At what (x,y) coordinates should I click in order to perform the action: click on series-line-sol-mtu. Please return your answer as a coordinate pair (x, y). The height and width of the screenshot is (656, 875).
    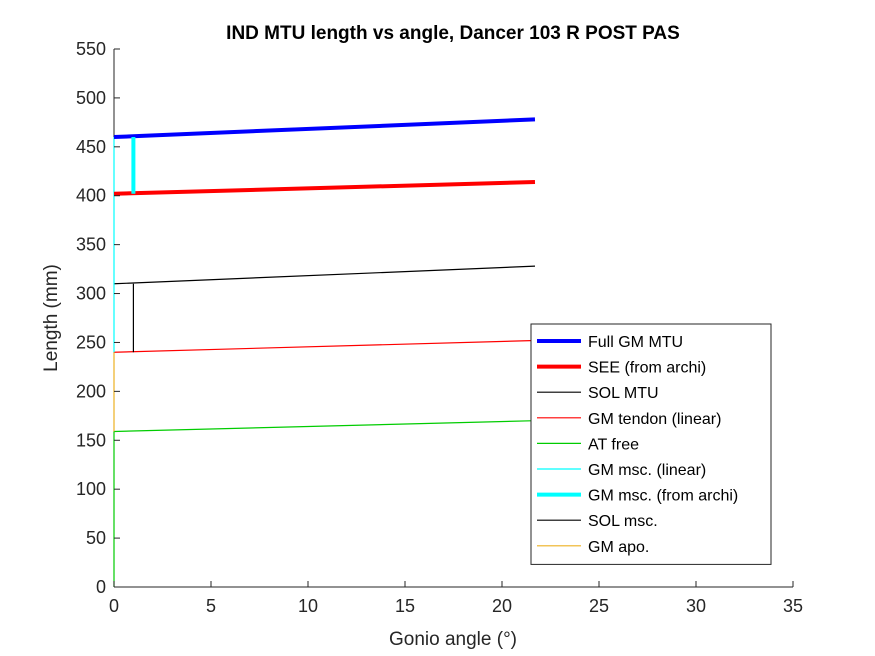
    Looking at the image, I should click on (324, 275).